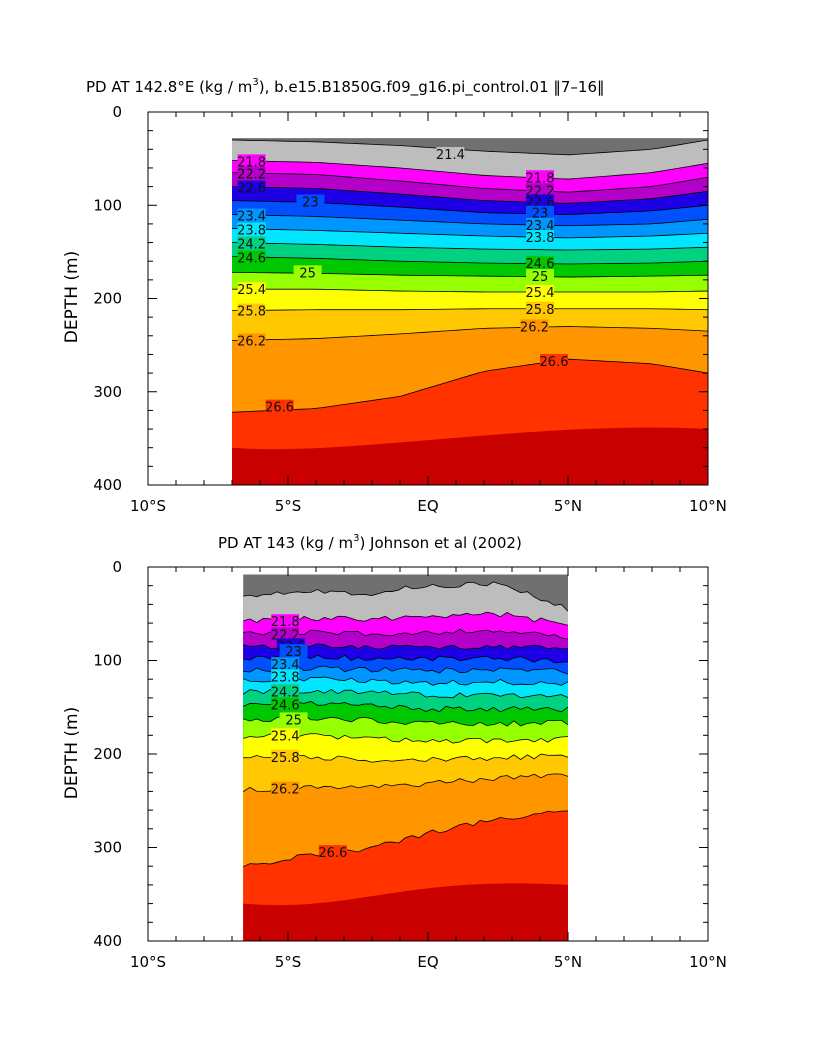 The height and width of the screenshot is (1055, 818). Describe the element at coordinates (470, 246) in the screenshot. I see `contour-line-24.2` at that location.